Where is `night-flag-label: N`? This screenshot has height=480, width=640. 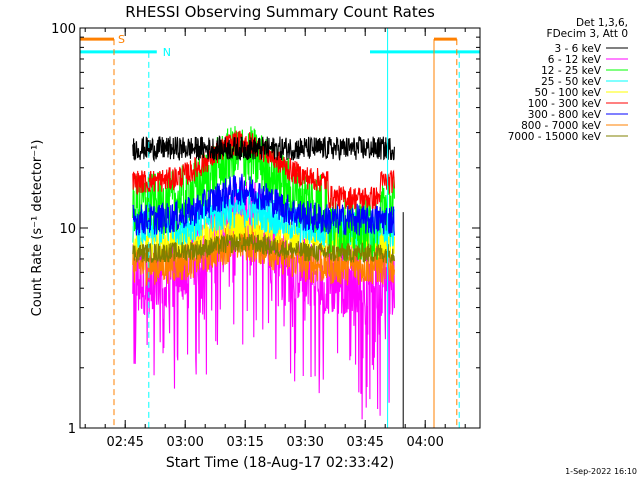 night-flag-label: N is located at coordinates (167, 52).